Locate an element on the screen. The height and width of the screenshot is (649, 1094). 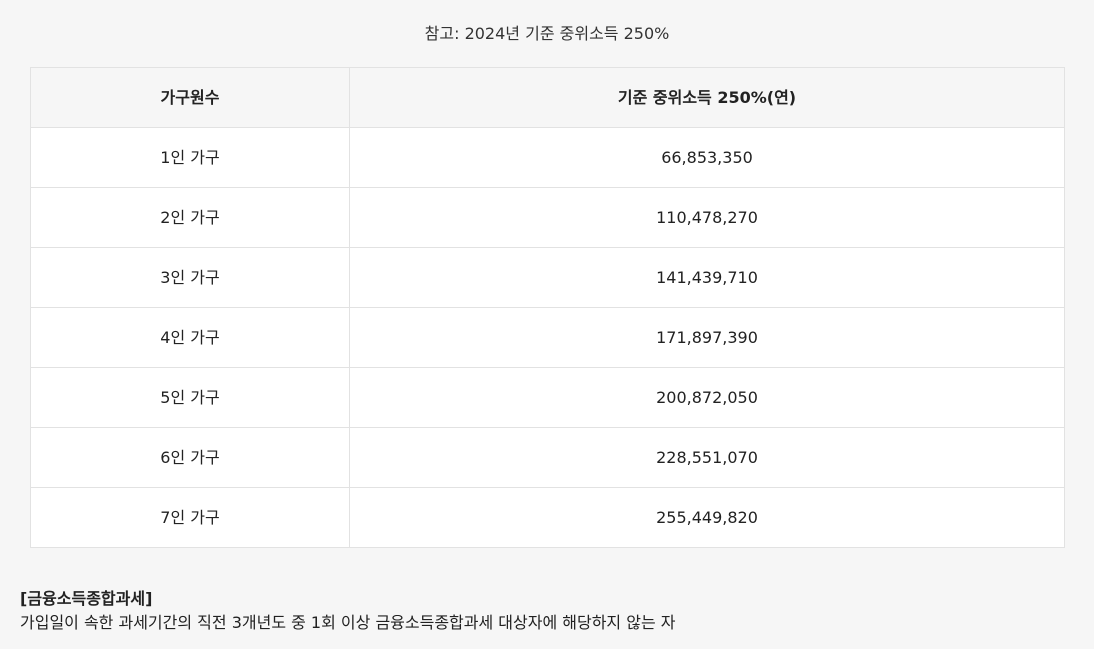
household-size-cell: 5인 가구 is located at coordinates (190, 397).